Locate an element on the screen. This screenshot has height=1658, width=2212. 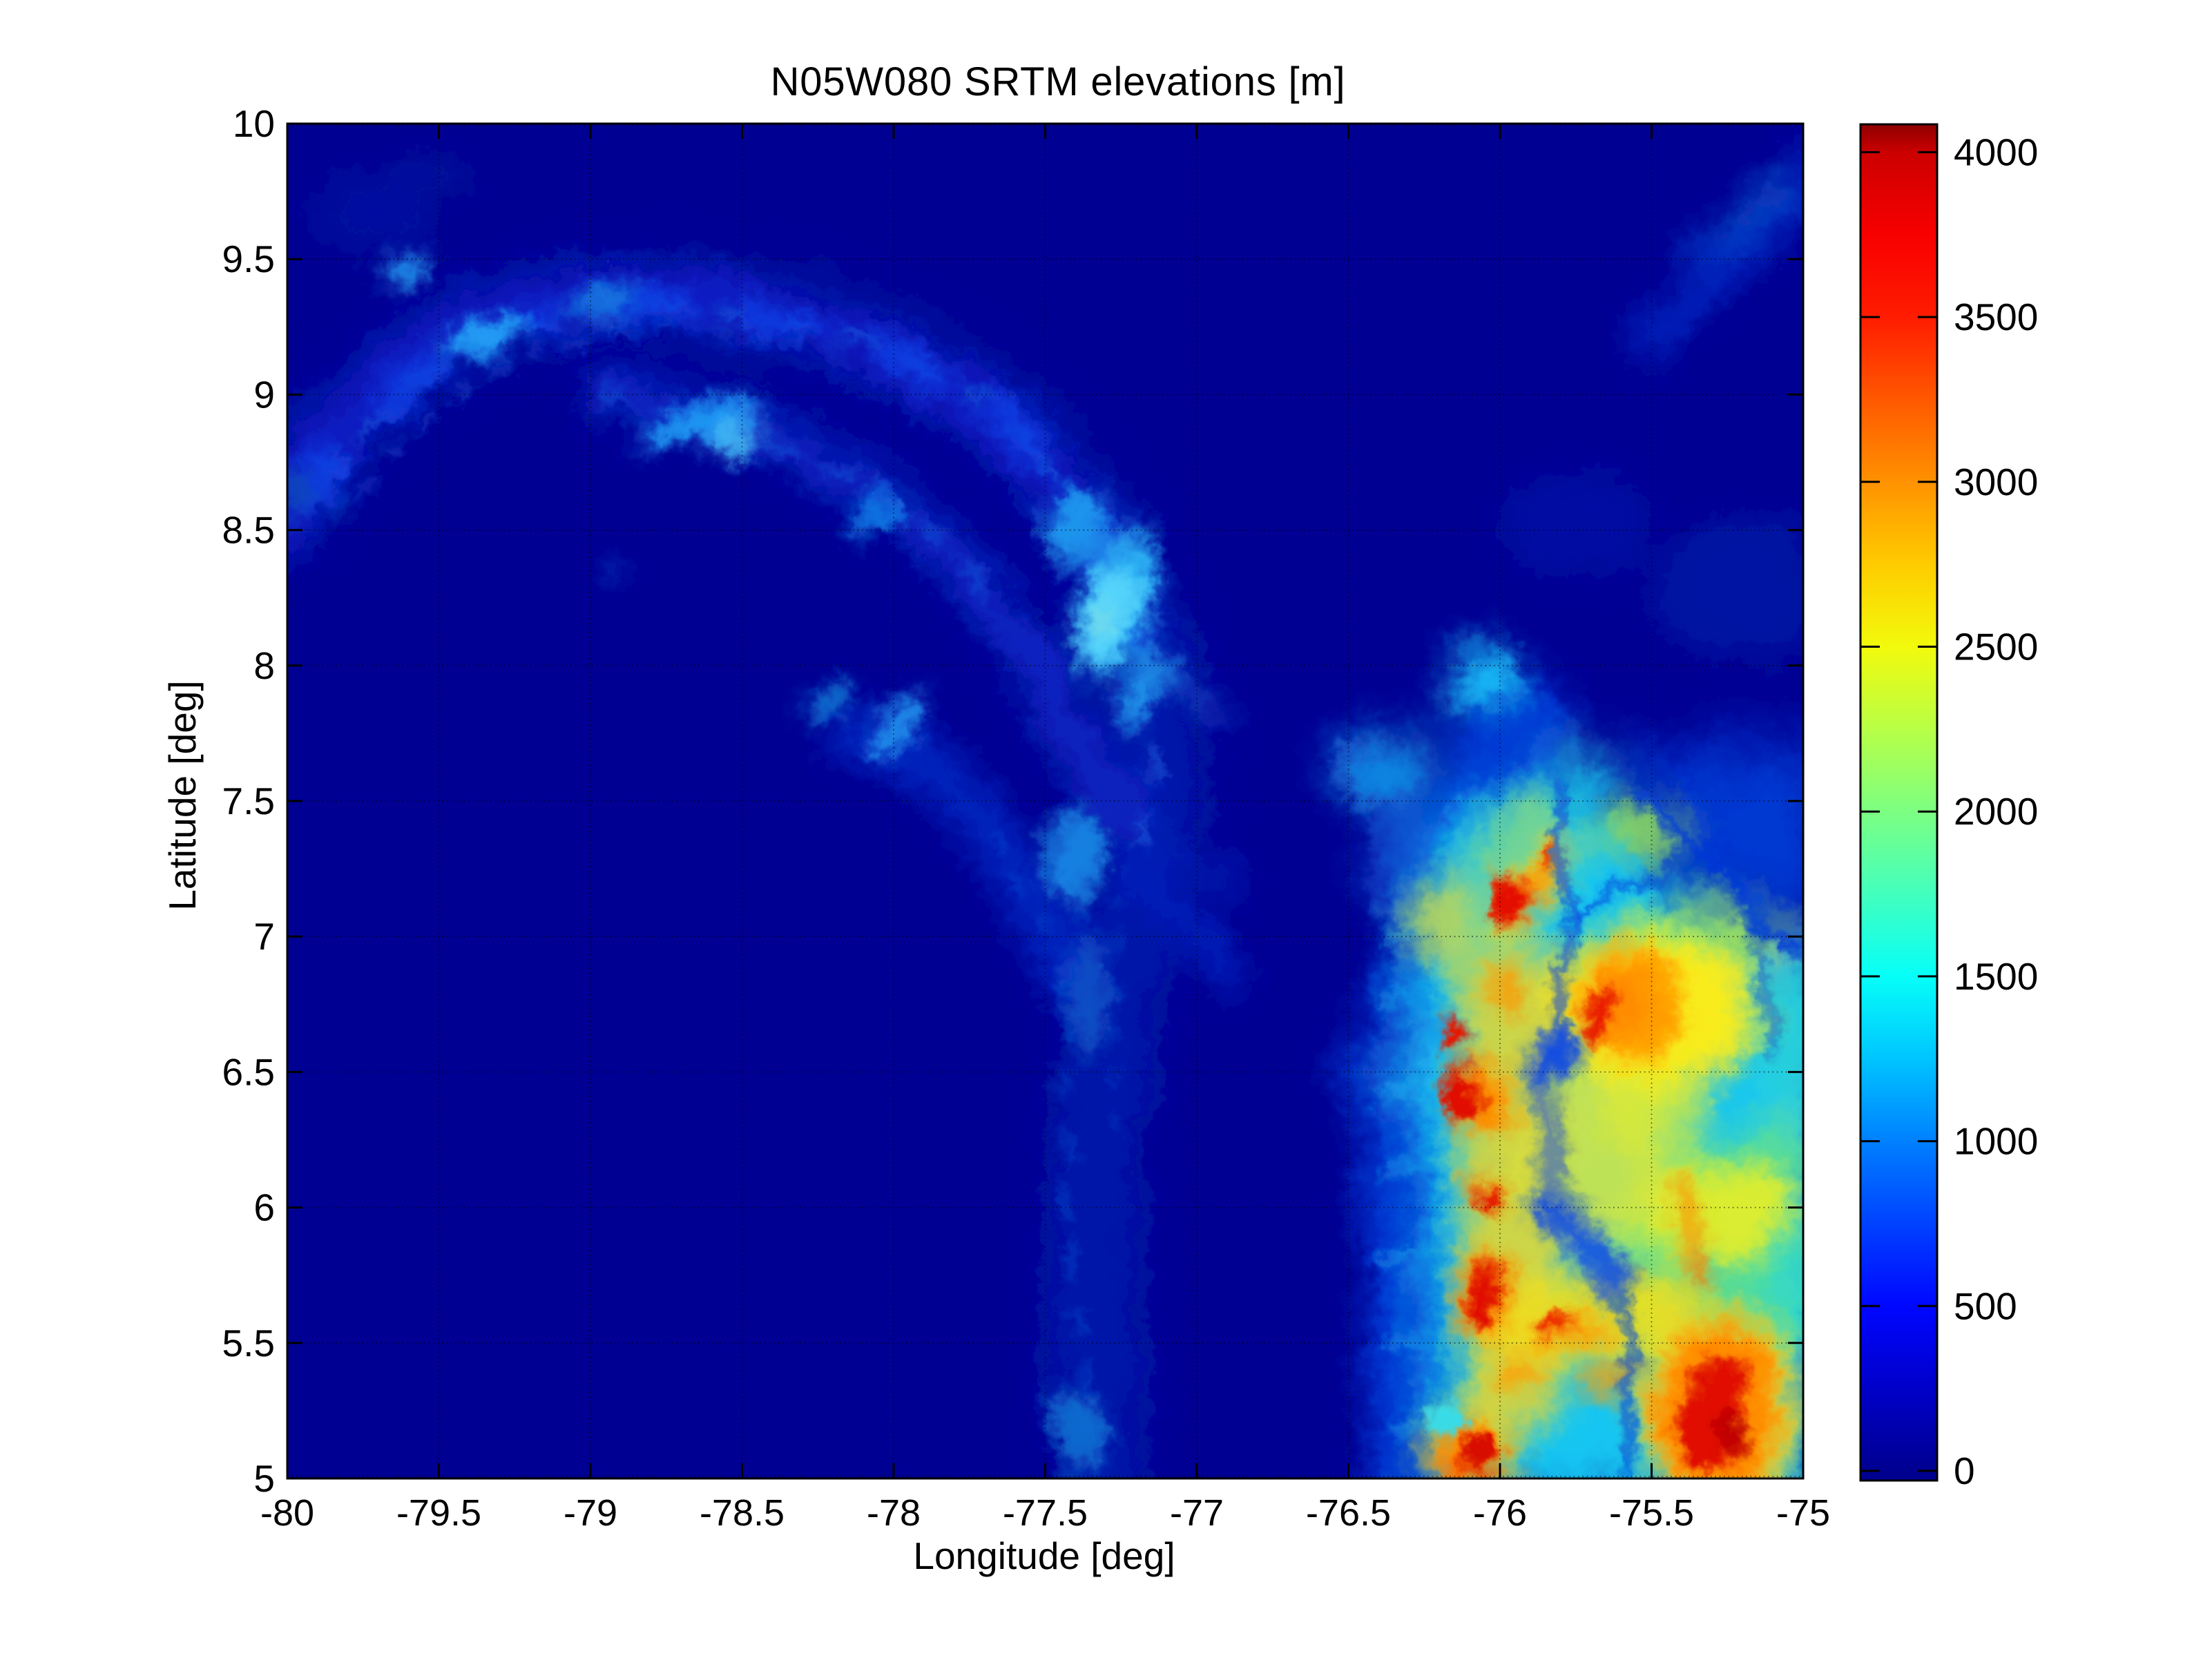
svg-text: 7.5 is located at coordinates (248, 801).